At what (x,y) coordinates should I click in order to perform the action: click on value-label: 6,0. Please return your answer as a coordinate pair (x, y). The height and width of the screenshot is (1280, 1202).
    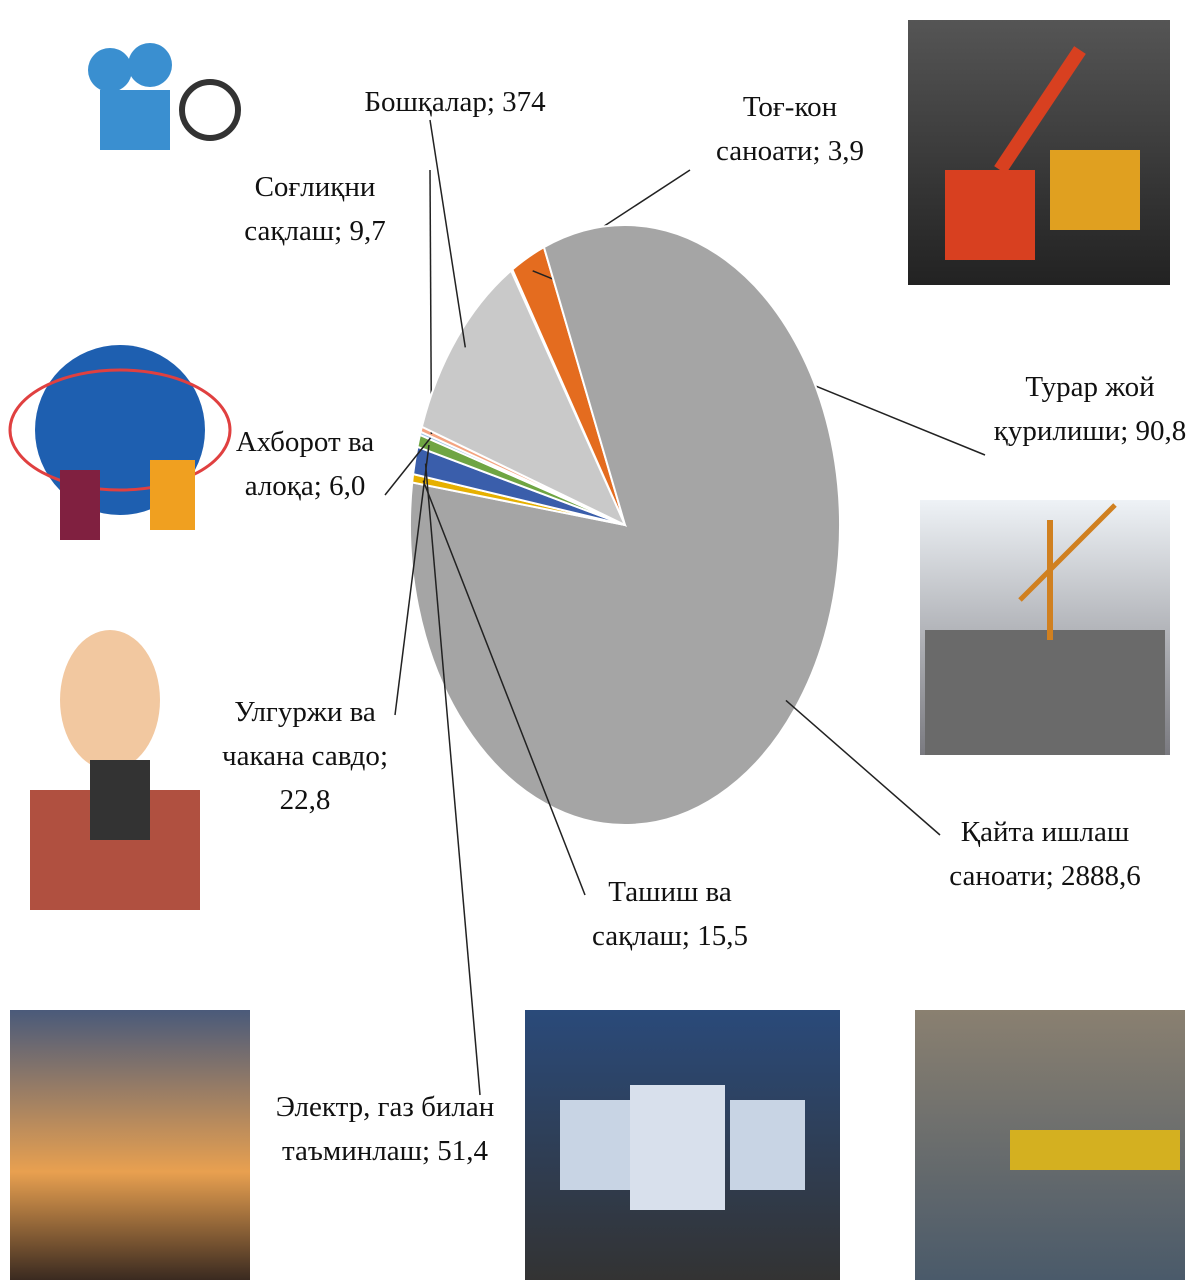
    Looking at the image, I should click on (347, 486).